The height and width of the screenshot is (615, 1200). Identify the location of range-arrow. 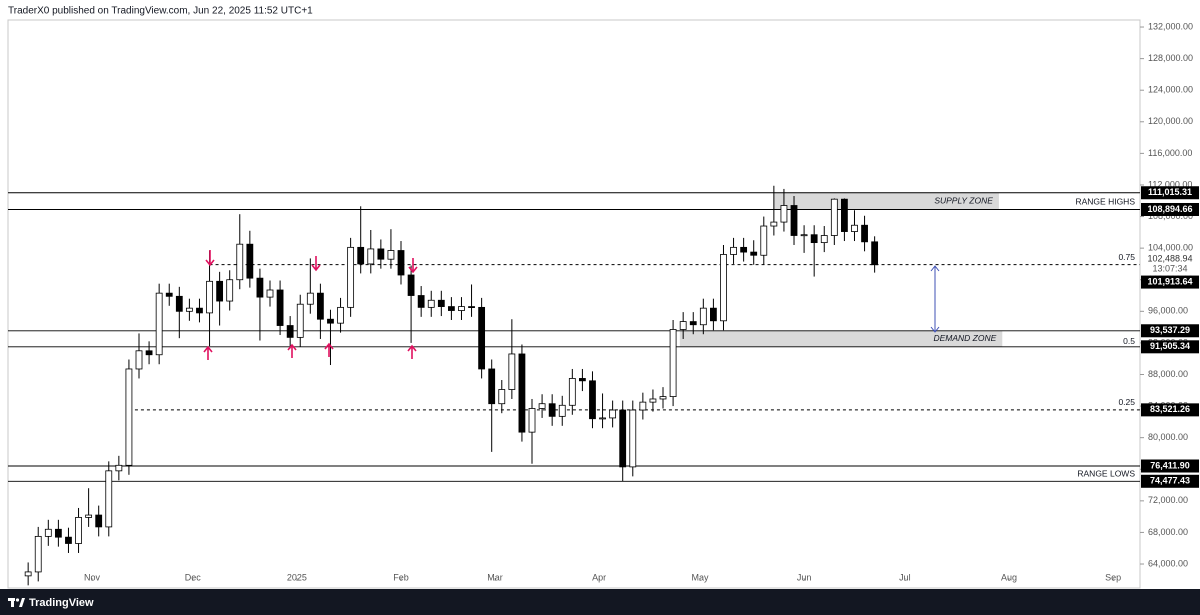
(935, 299).